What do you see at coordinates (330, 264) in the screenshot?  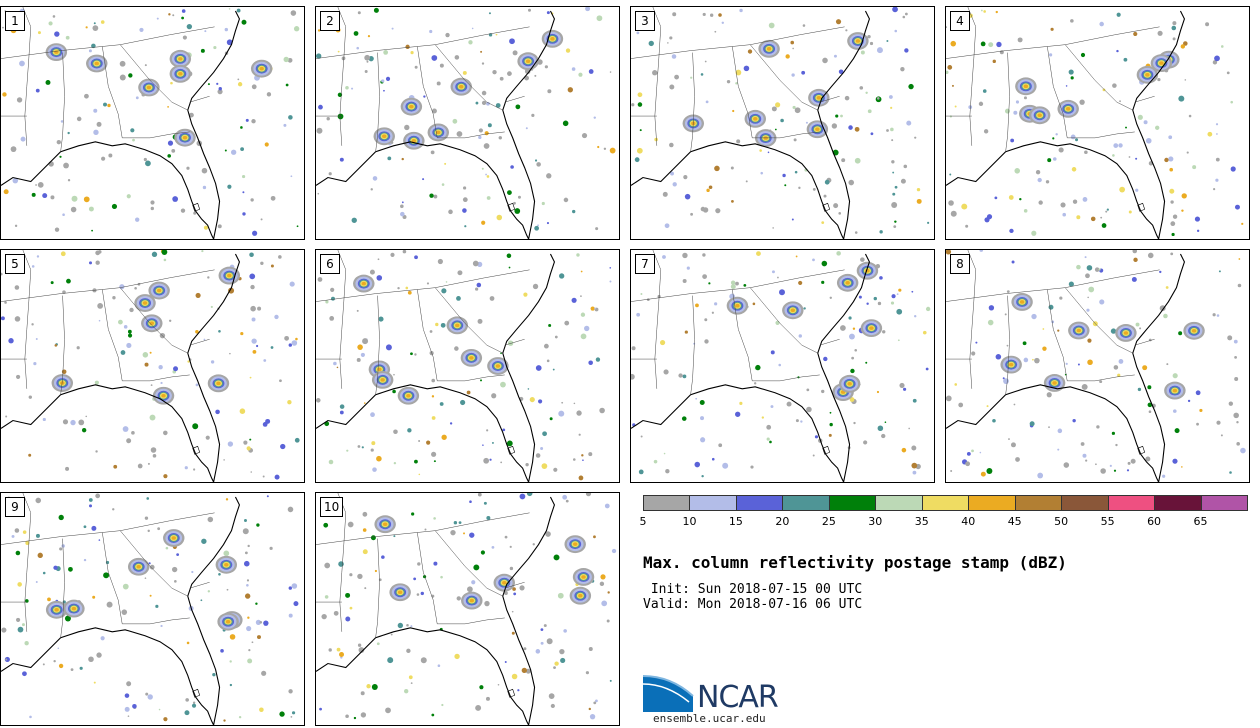 I see `member-label: 6` at bounding box center [330, 264].